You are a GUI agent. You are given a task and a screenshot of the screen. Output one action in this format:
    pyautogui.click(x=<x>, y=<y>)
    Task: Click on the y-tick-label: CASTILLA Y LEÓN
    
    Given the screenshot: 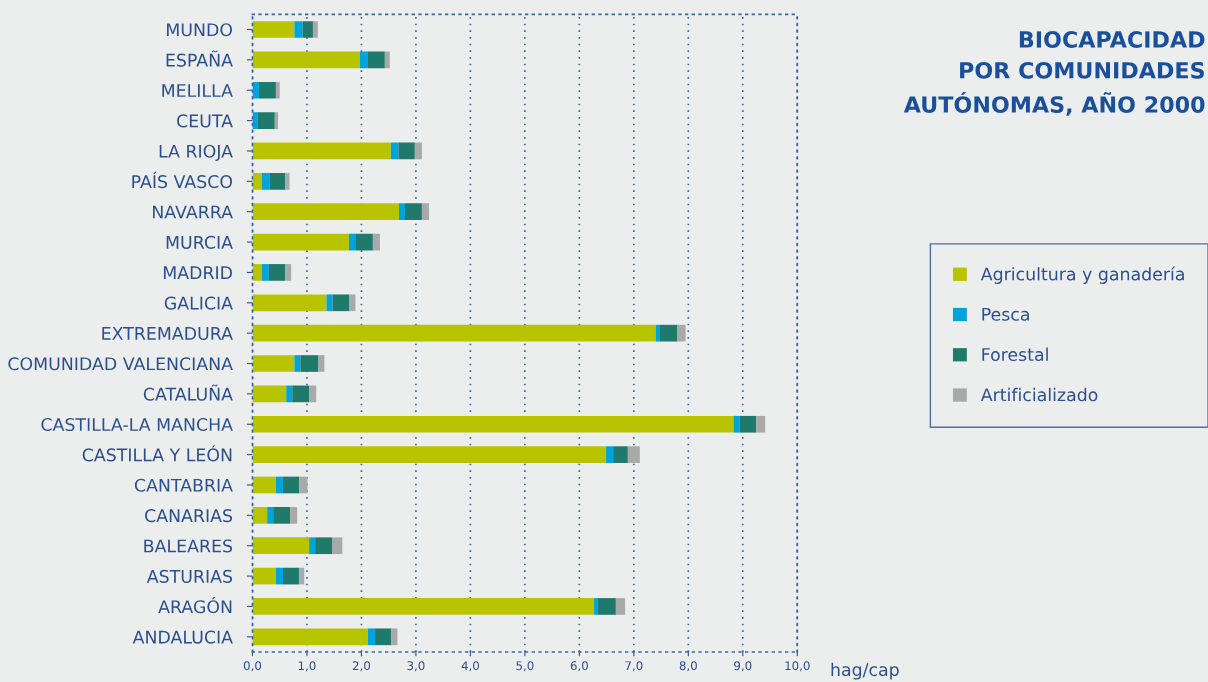 What is the action you would take?
    pyautogui.click(x=157, y=453)
    